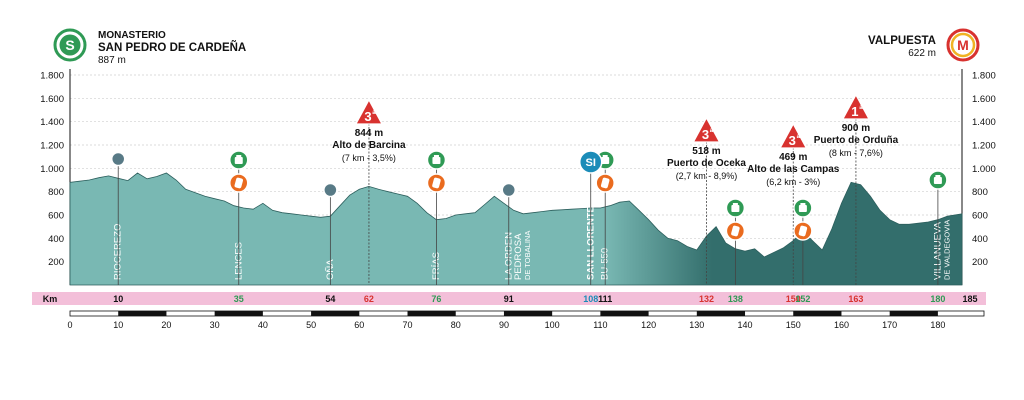 The height and width of the screenshot is (400, 1024). I want to click on km-marker: 10, so click(118, 299).